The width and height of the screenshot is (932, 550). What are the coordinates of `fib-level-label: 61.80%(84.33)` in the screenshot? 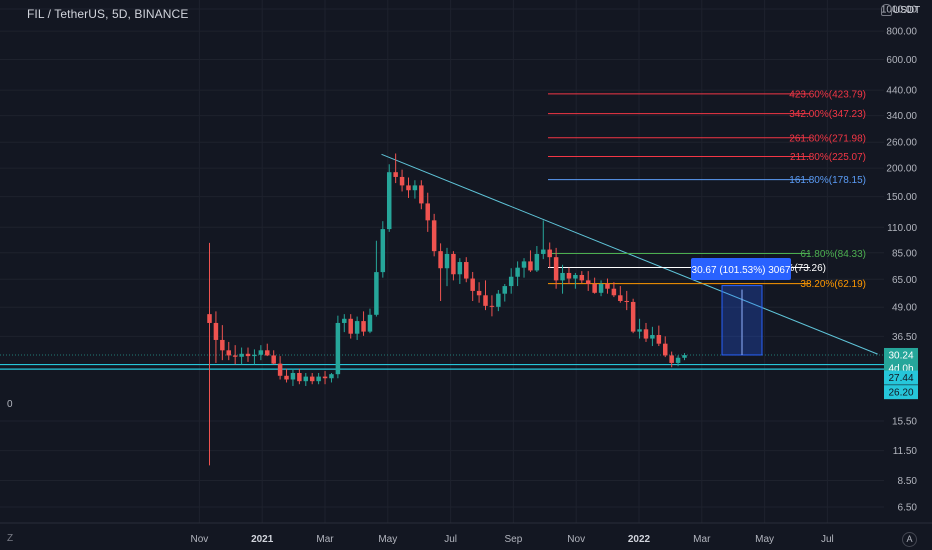 It's located at (833, 254).